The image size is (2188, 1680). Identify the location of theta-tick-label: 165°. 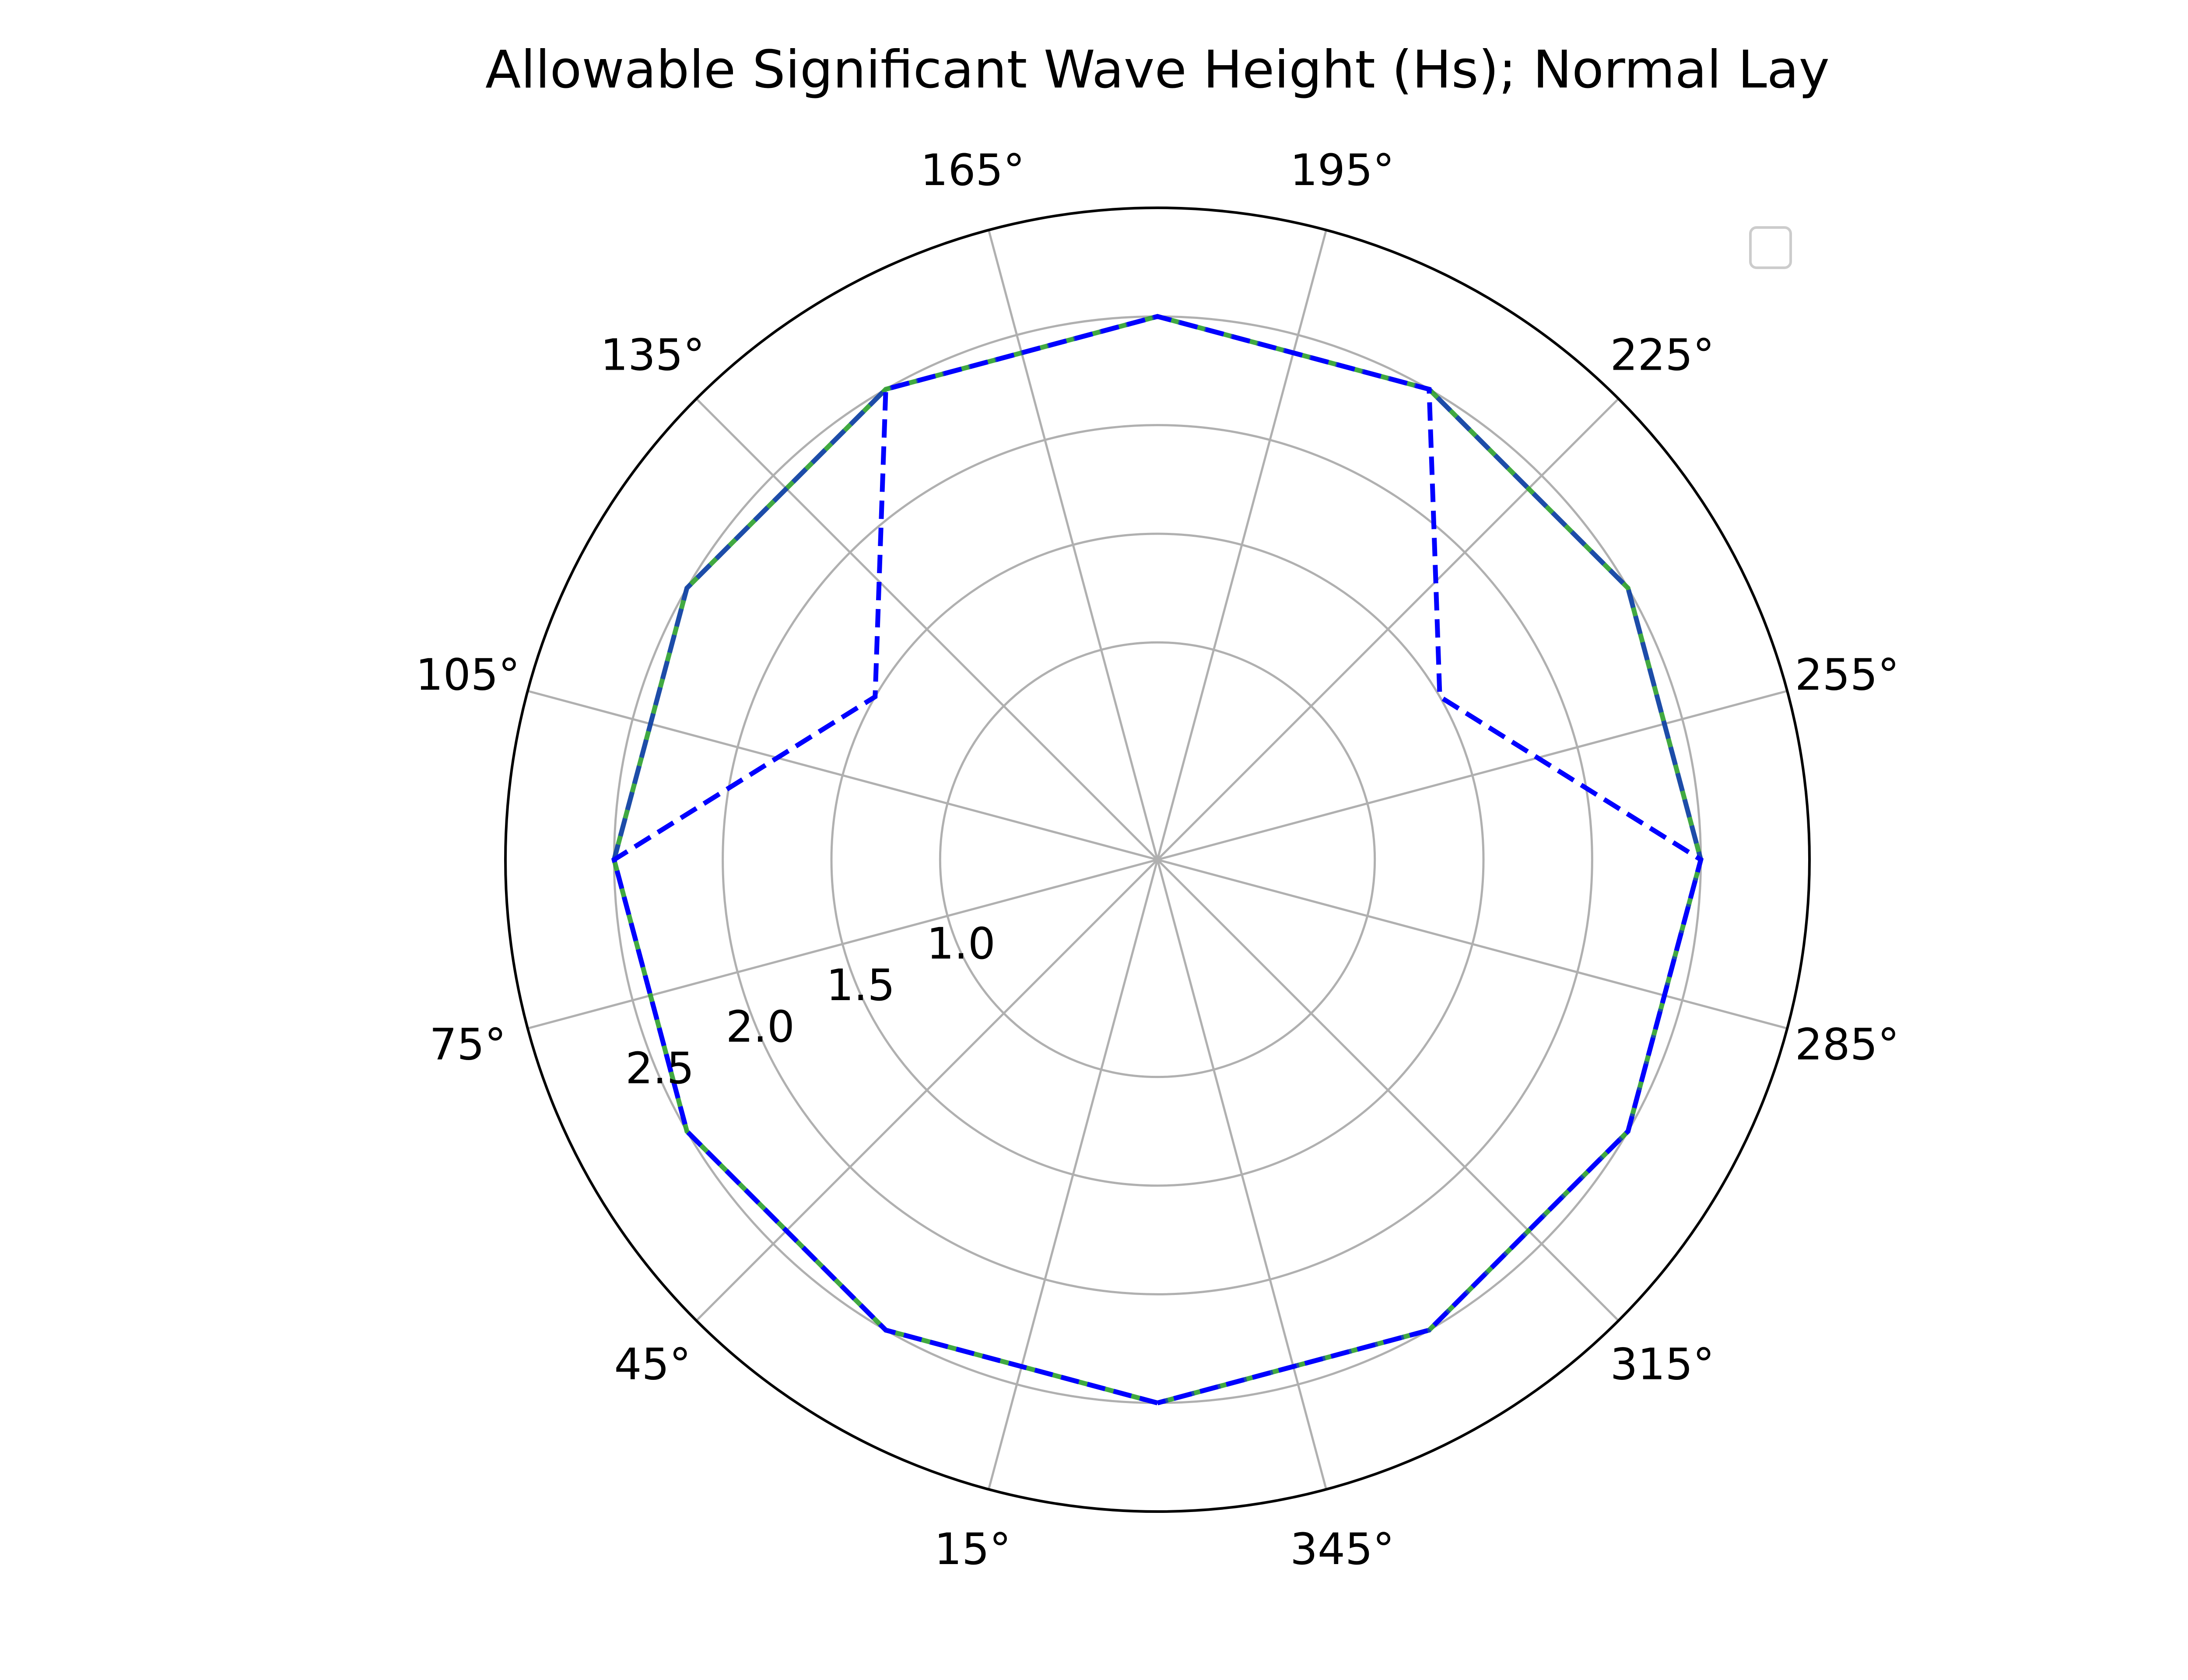
(972, 170).